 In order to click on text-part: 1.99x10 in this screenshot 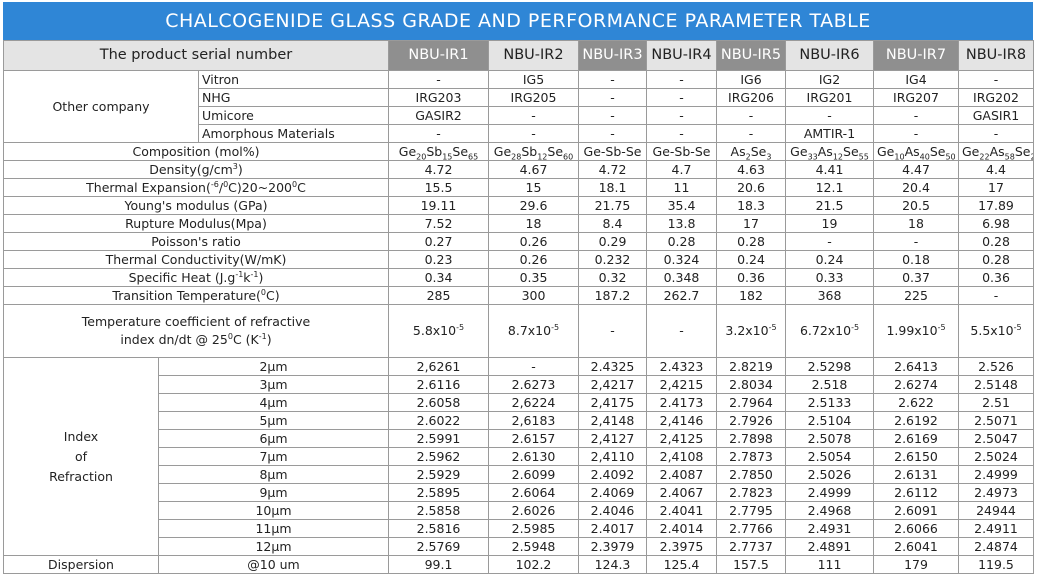, I will do `click(912, 330)`.